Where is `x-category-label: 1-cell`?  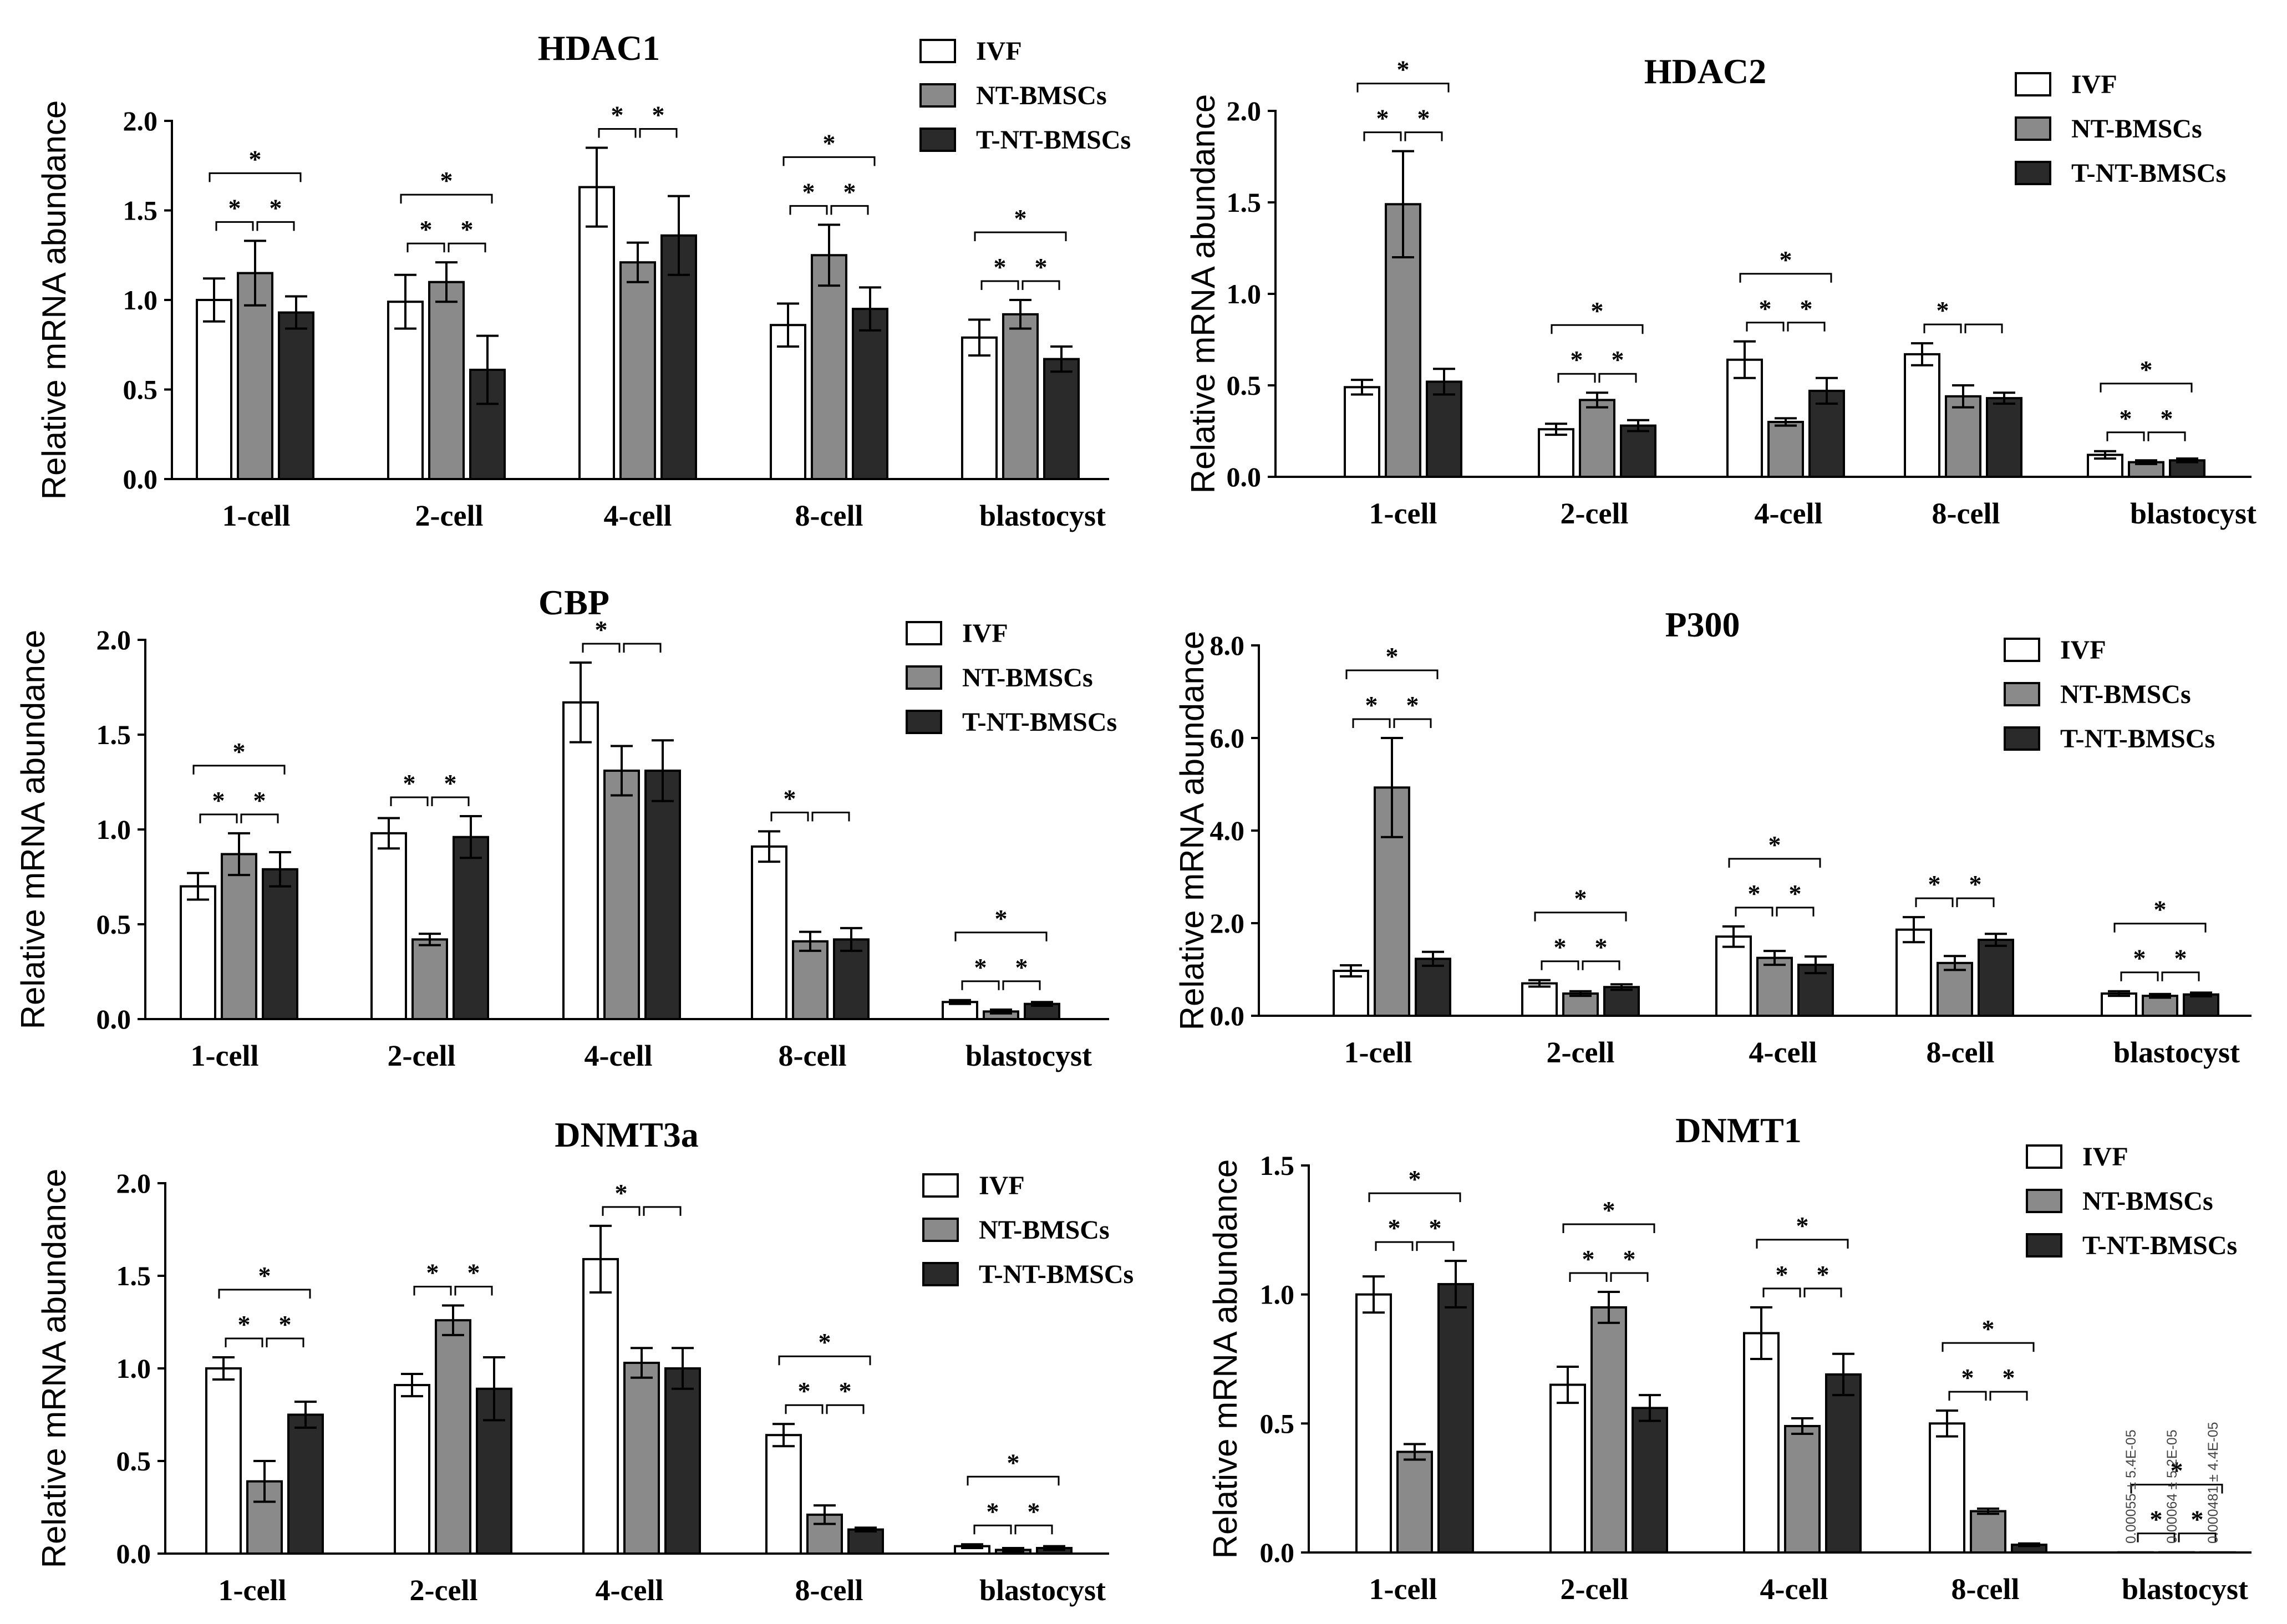
x-category-label: 1-cell is located at coordinates (252, 1591).